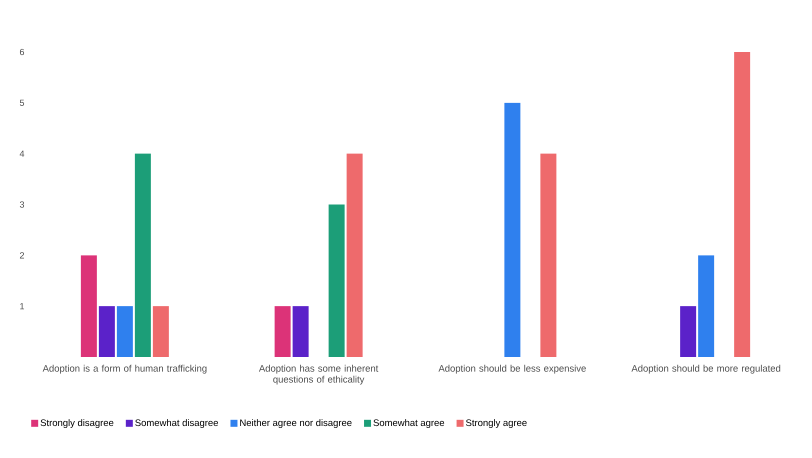  What do you see at coordinates (22, 103) in the screenshot?
I see `y-tick-label: 5` at bounding box center [22, 103].